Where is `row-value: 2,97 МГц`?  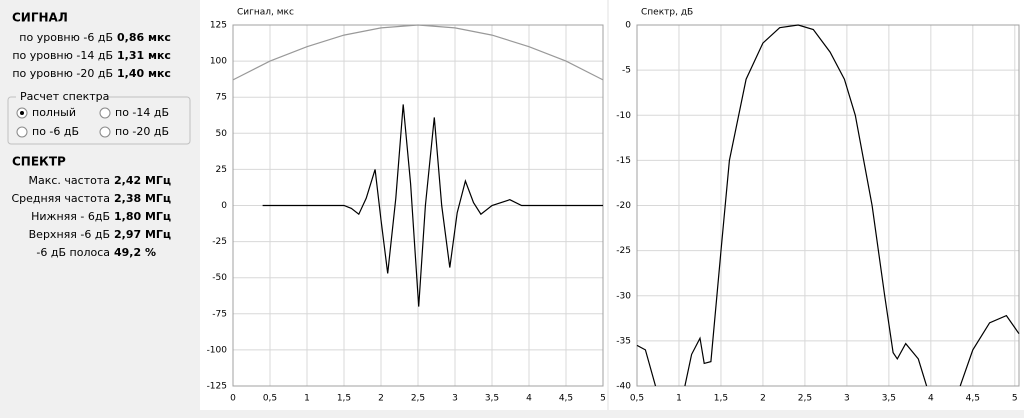
row-value: 2,97 МГц is located at coordinates (142, 234).